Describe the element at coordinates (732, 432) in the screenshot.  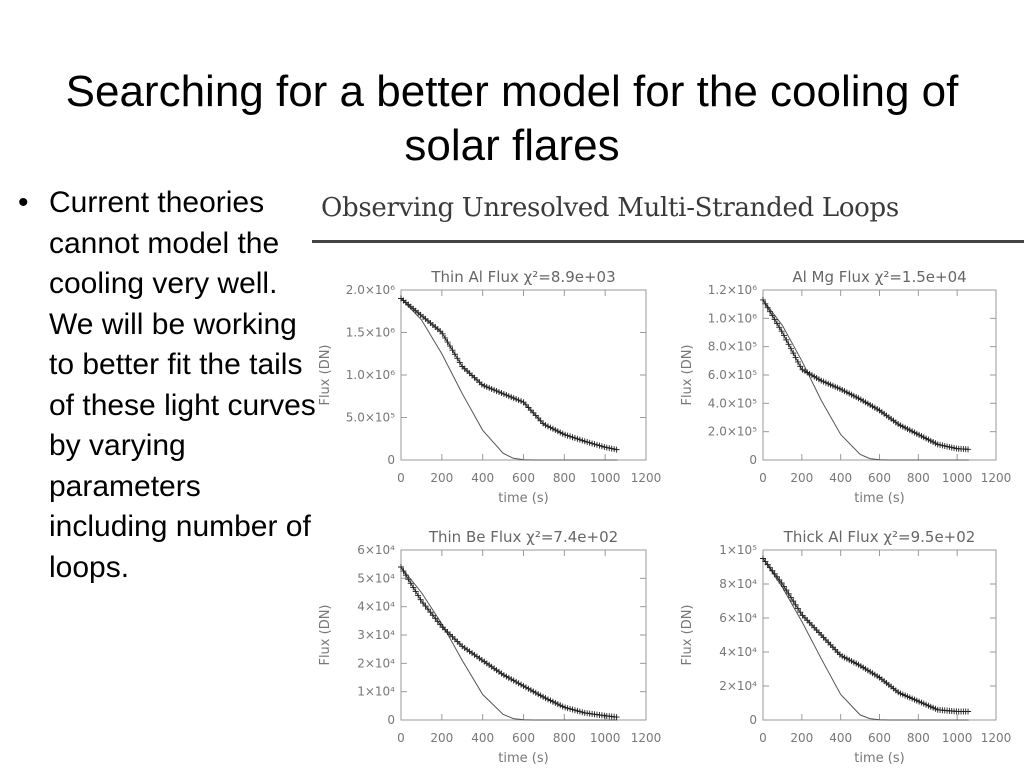
I see `y-tick-label: 2.0×10⁵` at that location.